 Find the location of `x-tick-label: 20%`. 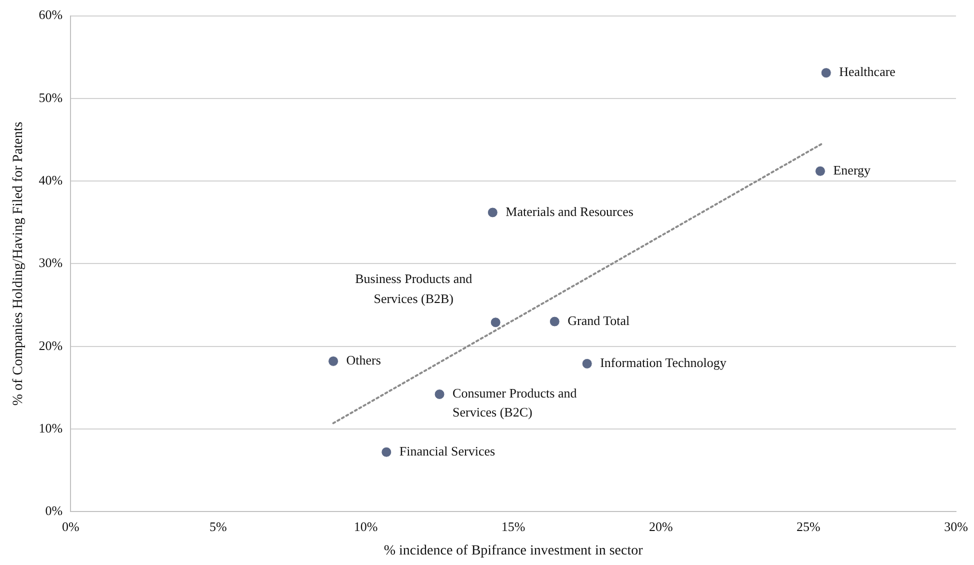

x-tick-label: 20% is located at coordinates (660, 526).